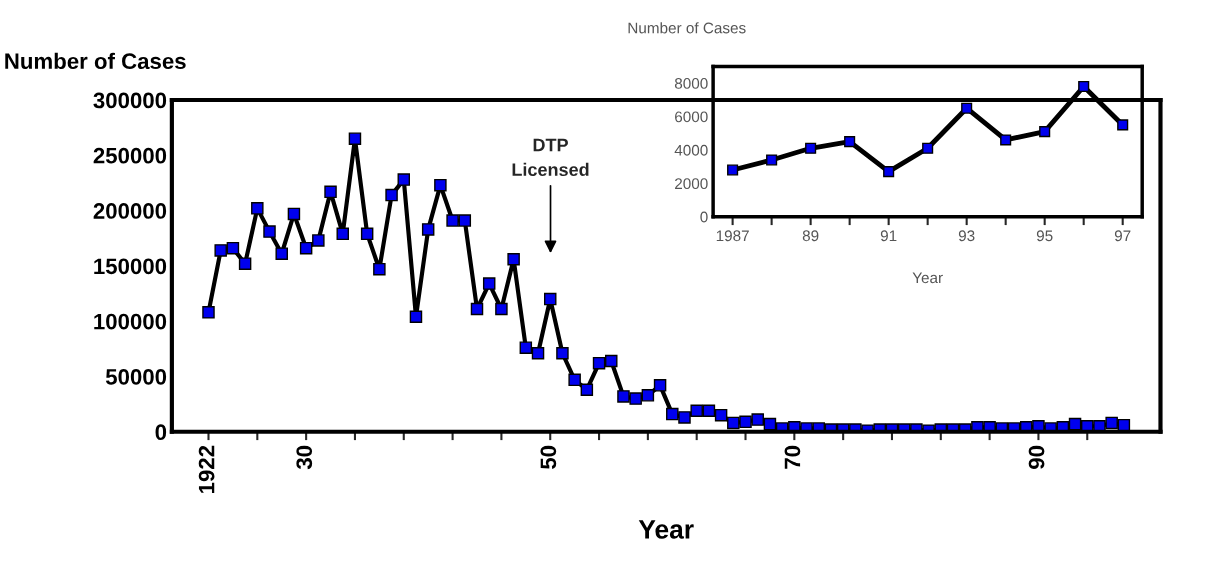 This screenshot has height=578, width=1219. What do you see at coordinates (130, 100) in the screenshot?
I see `y-tick-label: 300000` at bounding box center [130, 100].